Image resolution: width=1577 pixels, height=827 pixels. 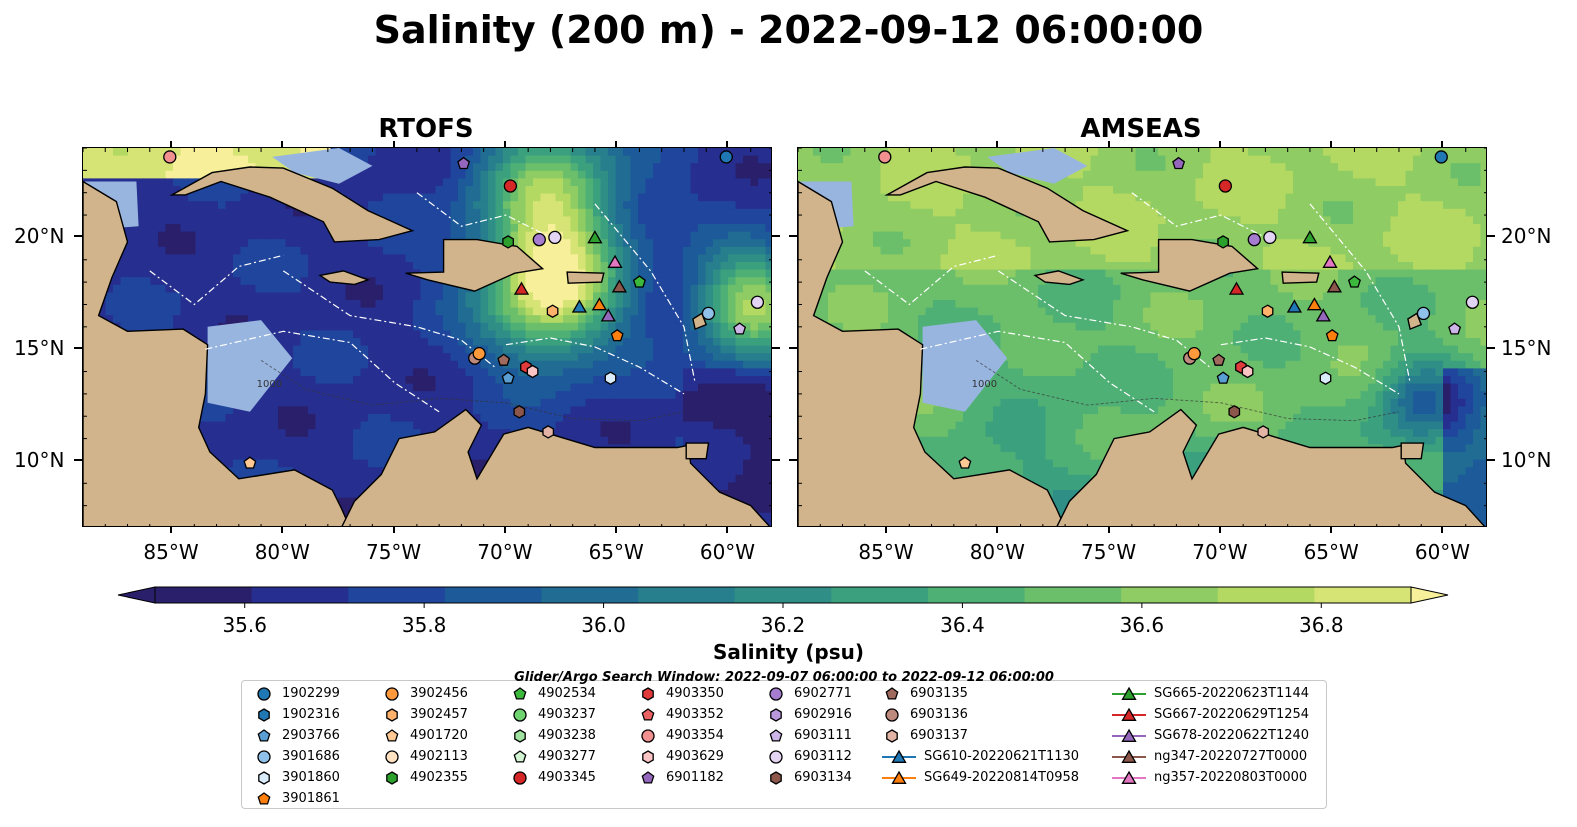 What do you see at coordinates (695, 756) in the screenshot?
I see `legend-item-label: 4903629` at bounding box center [695, 756].